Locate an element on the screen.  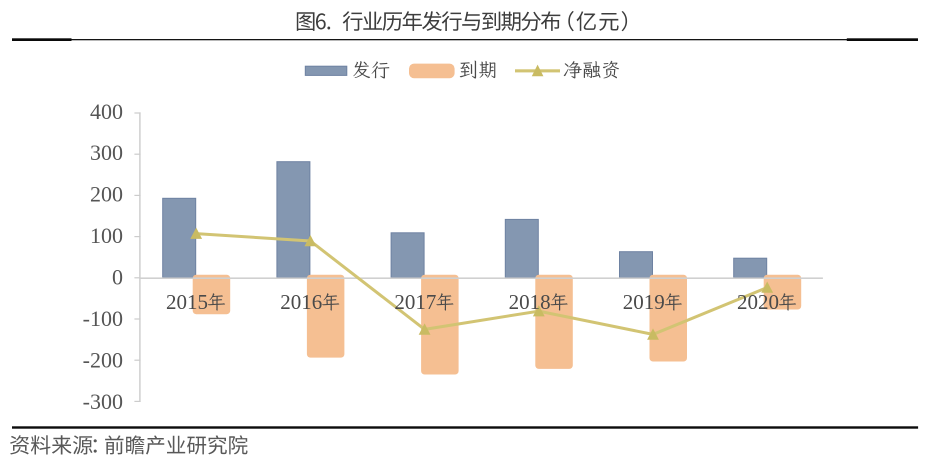
svg-text: -300 is located at coordinates (103, 401).